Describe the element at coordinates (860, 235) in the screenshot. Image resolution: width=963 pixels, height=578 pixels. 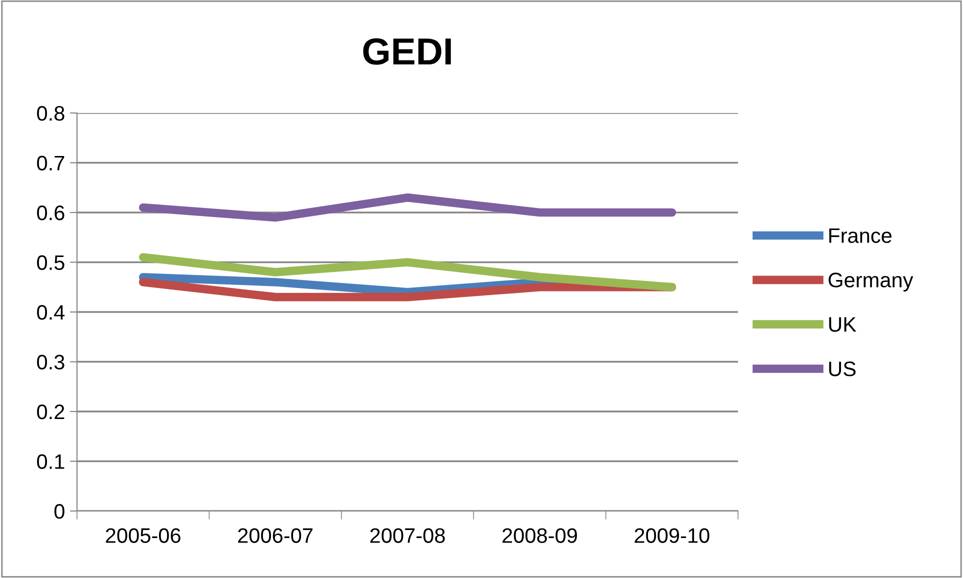
I see `legend-label: France` at that location.